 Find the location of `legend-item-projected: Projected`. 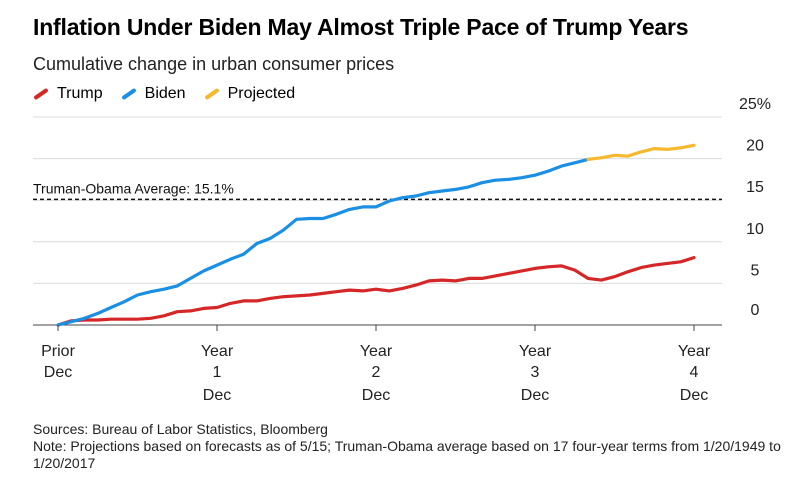

legend-item-projected: Projected is located at coordinates (249, 94).